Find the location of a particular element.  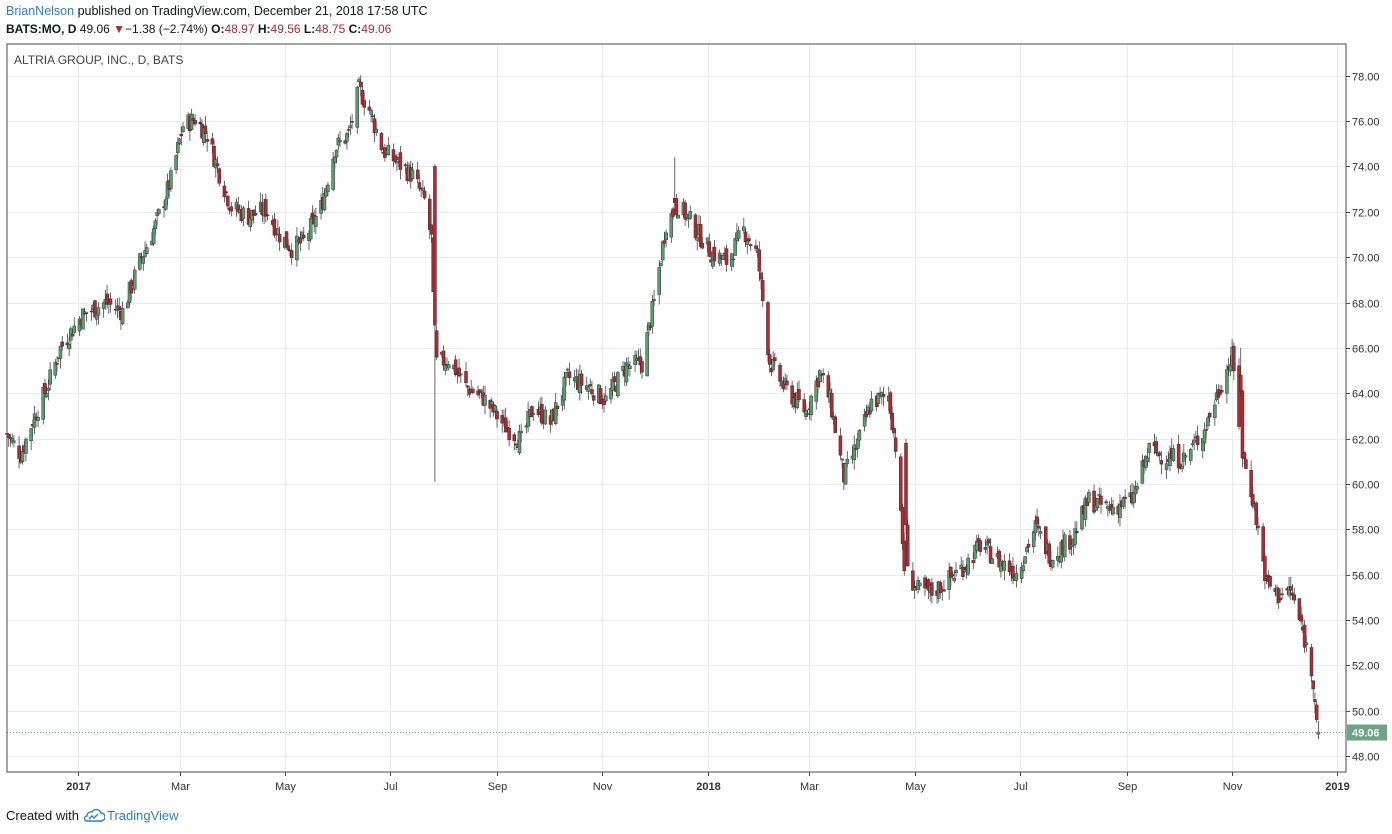

high-value: 49.56 is located at coordinates (285, 29).